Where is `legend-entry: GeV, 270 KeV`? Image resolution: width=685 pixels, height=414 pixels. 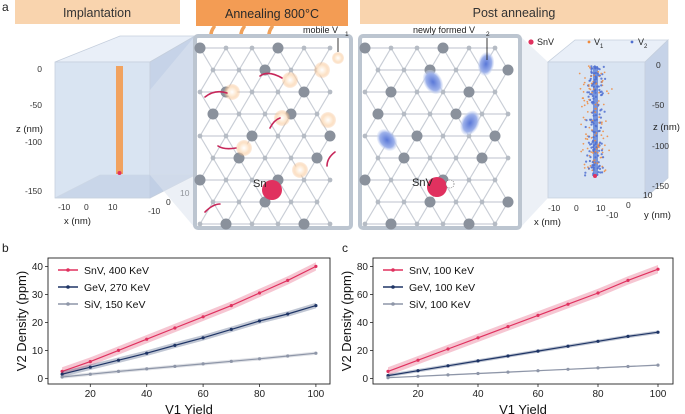
legend-entry: GeV, 270 KeV is located at coordinates (117, 288).